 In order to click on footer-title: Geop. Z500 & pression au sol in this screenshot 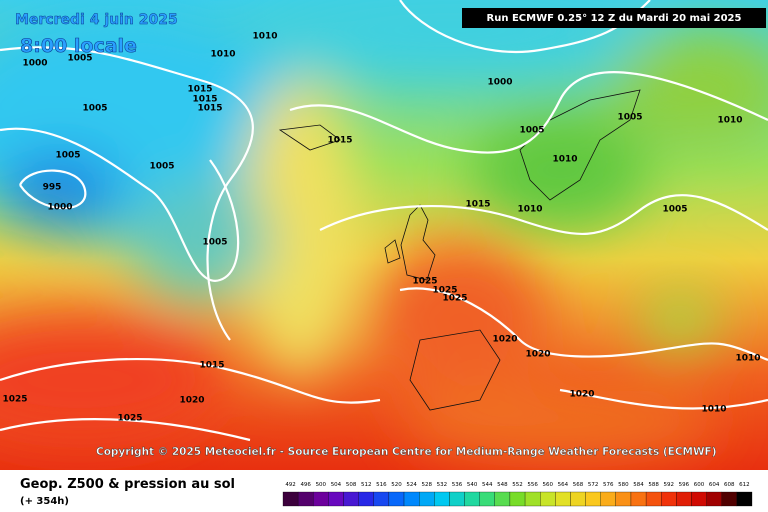, I will do `click(127, 484)`.